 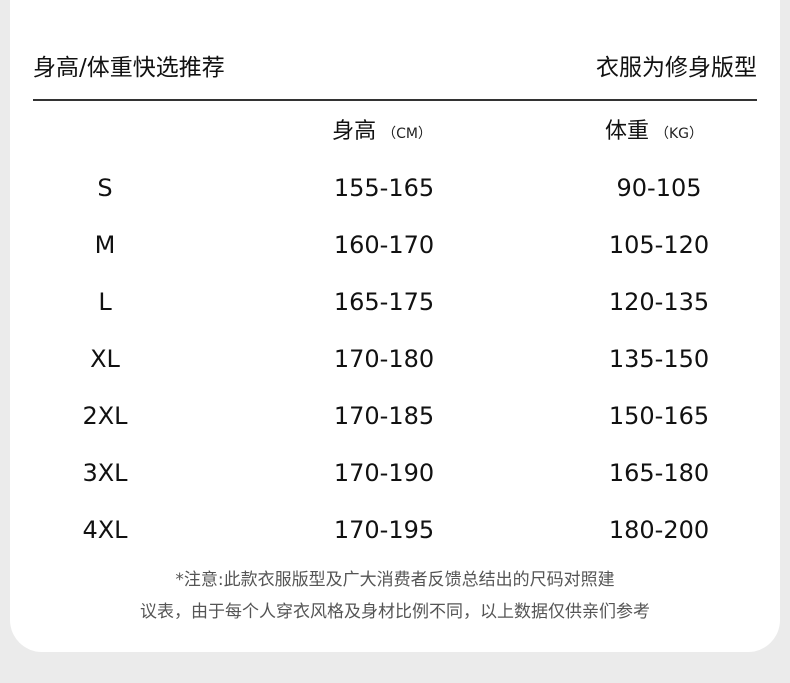 I want to click on size-cell: M, so click(x=105, y=245).